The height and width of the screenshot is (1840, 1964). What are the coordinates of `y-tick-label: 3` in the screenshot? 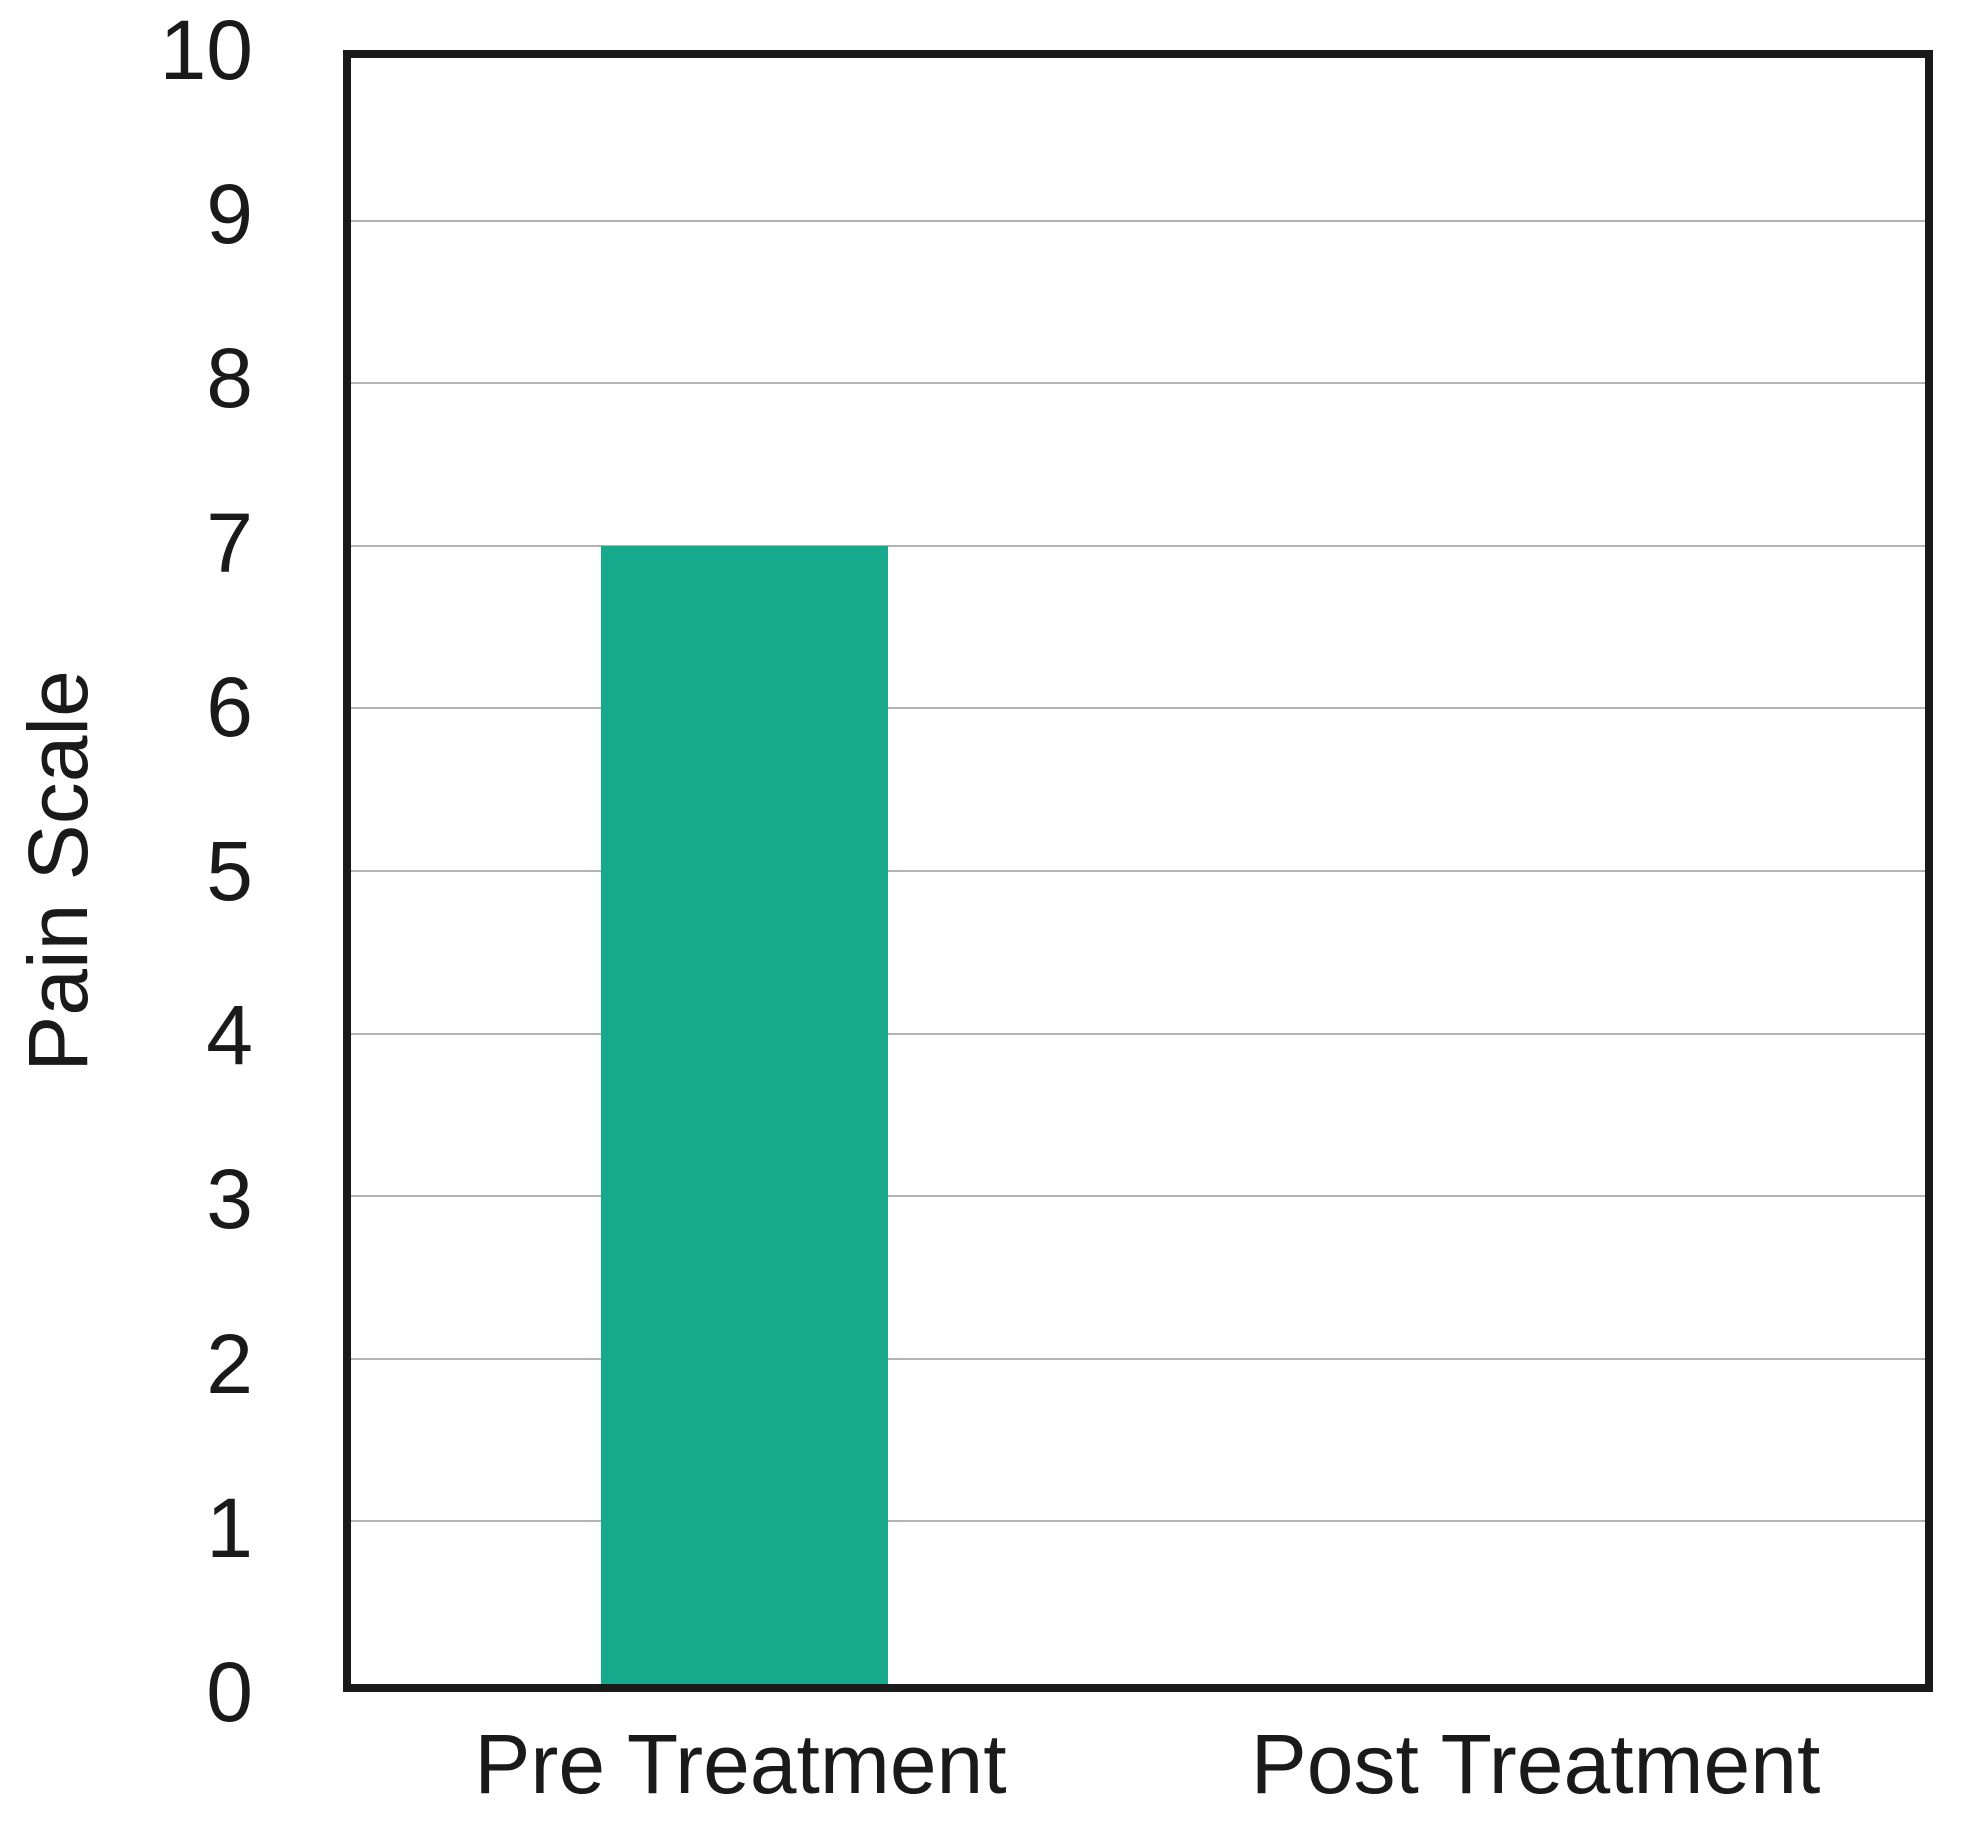 It's located at (229, 1199).